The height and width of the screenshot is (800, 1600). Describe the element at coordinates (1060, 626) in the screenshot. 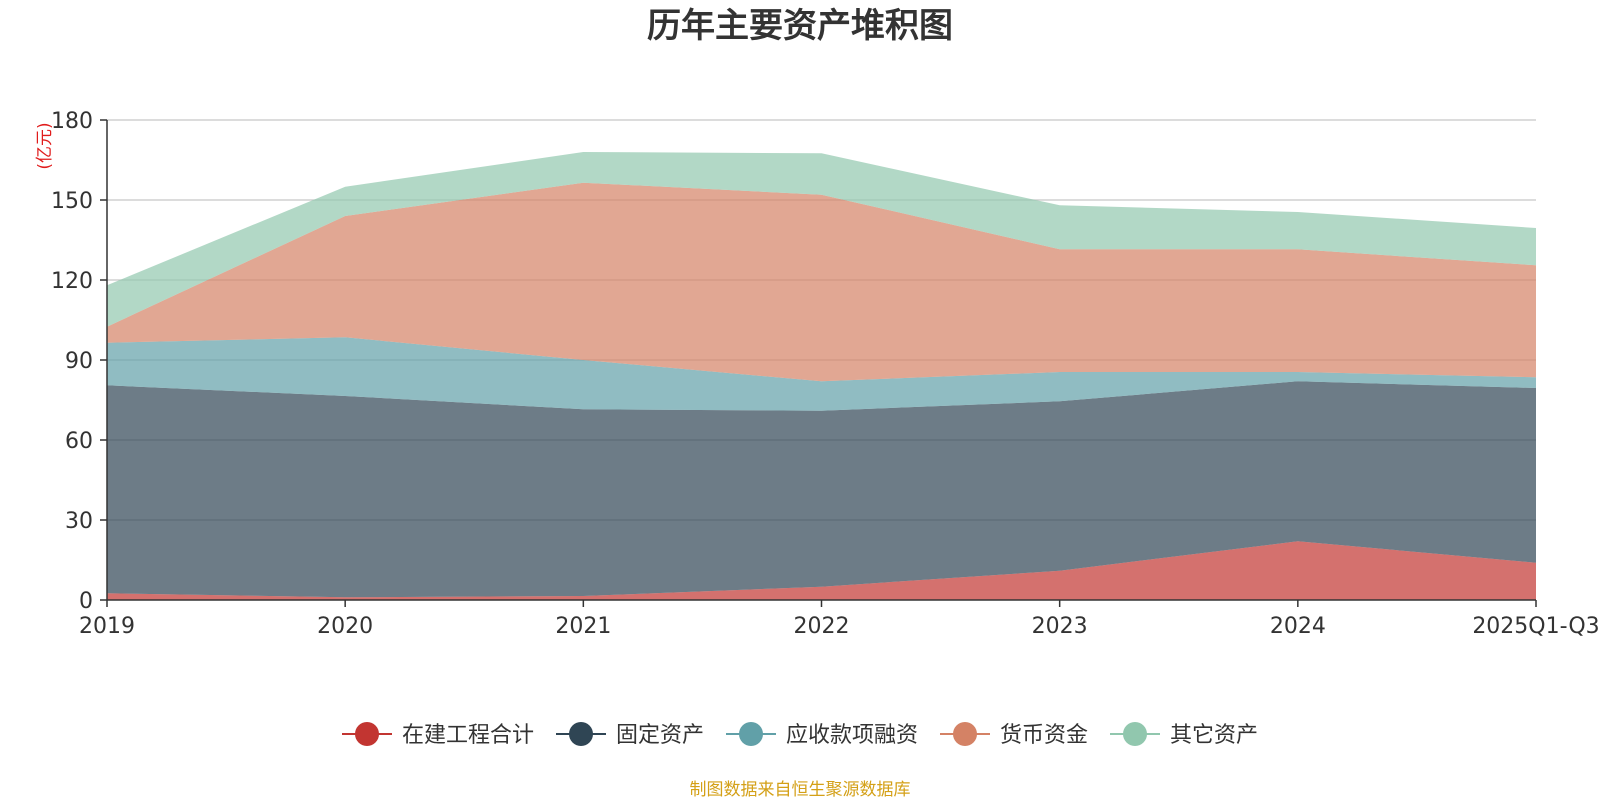

I see `x-tick-label: 2023` at that location.